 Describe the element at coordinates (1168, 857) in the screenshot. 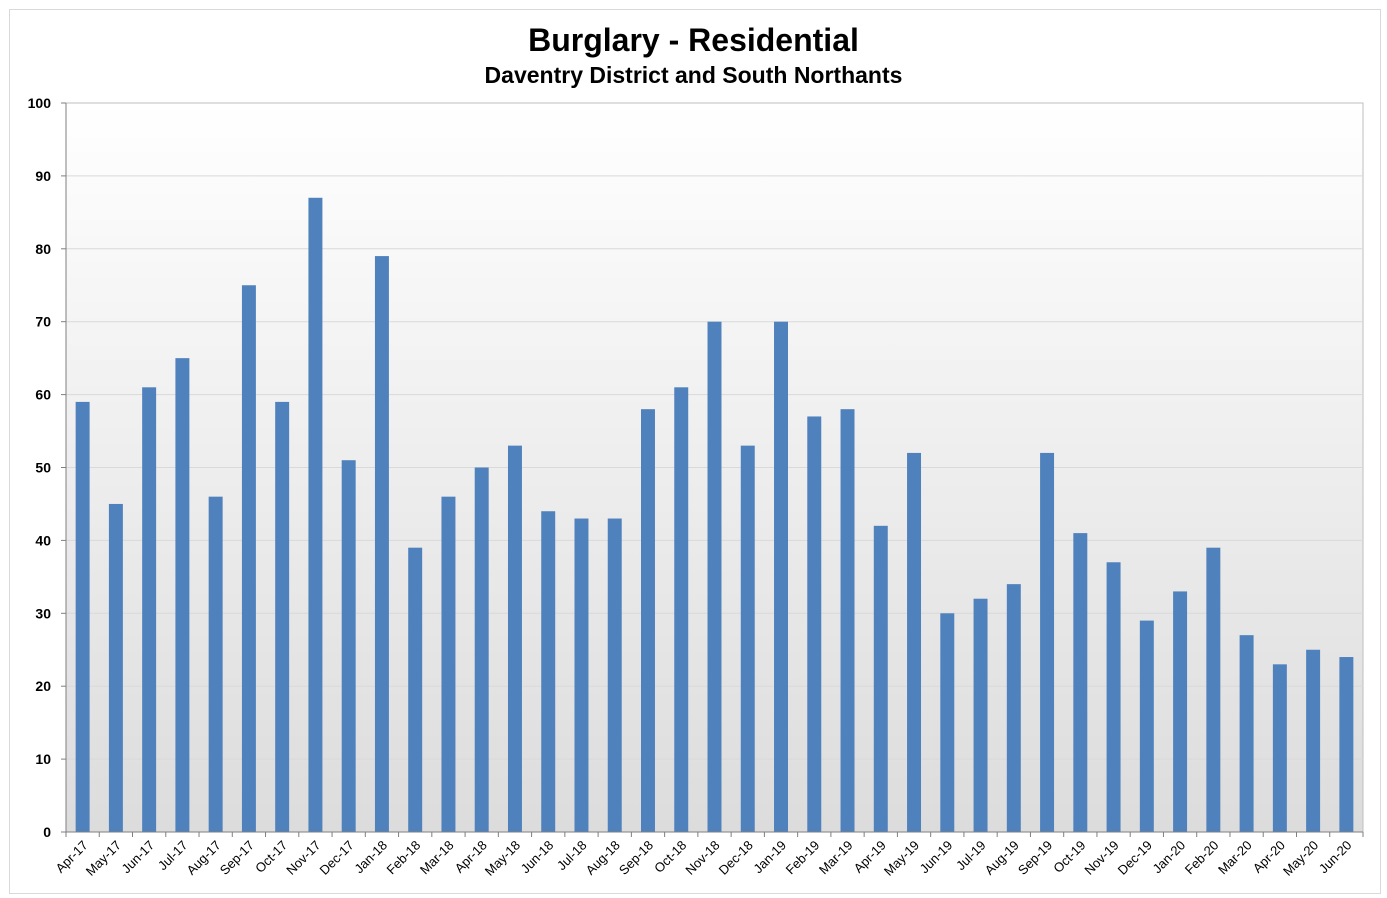

I see `x-tick-label: Jan-20` at that location.